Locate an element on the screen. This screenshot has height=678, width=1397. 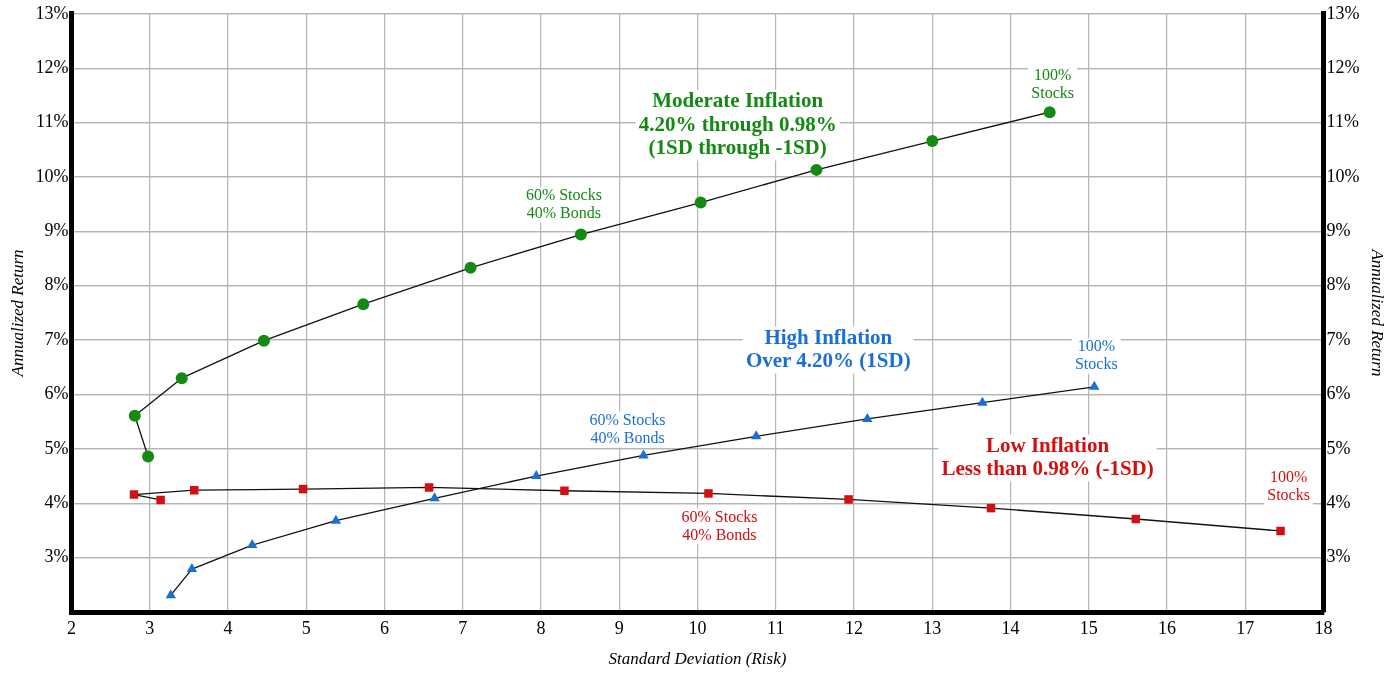
y2-tick-label: 8% is located at coordinates (1338, 284).